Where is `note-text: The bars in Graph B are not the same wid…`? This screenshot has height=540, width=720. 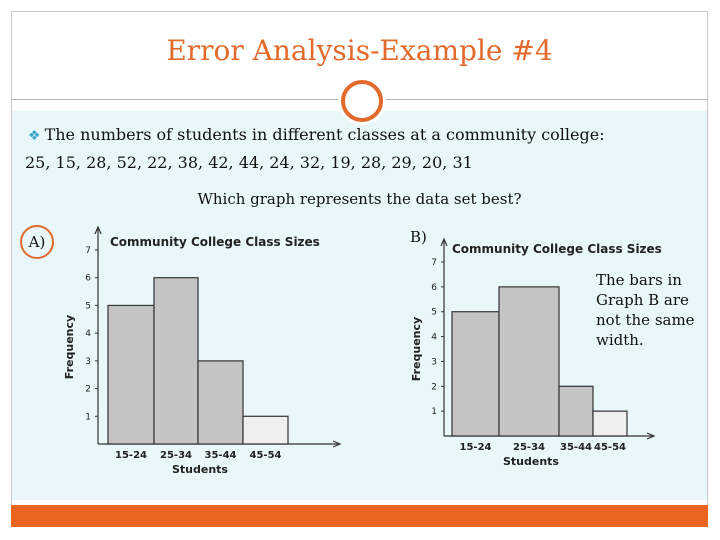
note-text: The bars in Graph B are not the same wid… is located at coordinates (645, 310).